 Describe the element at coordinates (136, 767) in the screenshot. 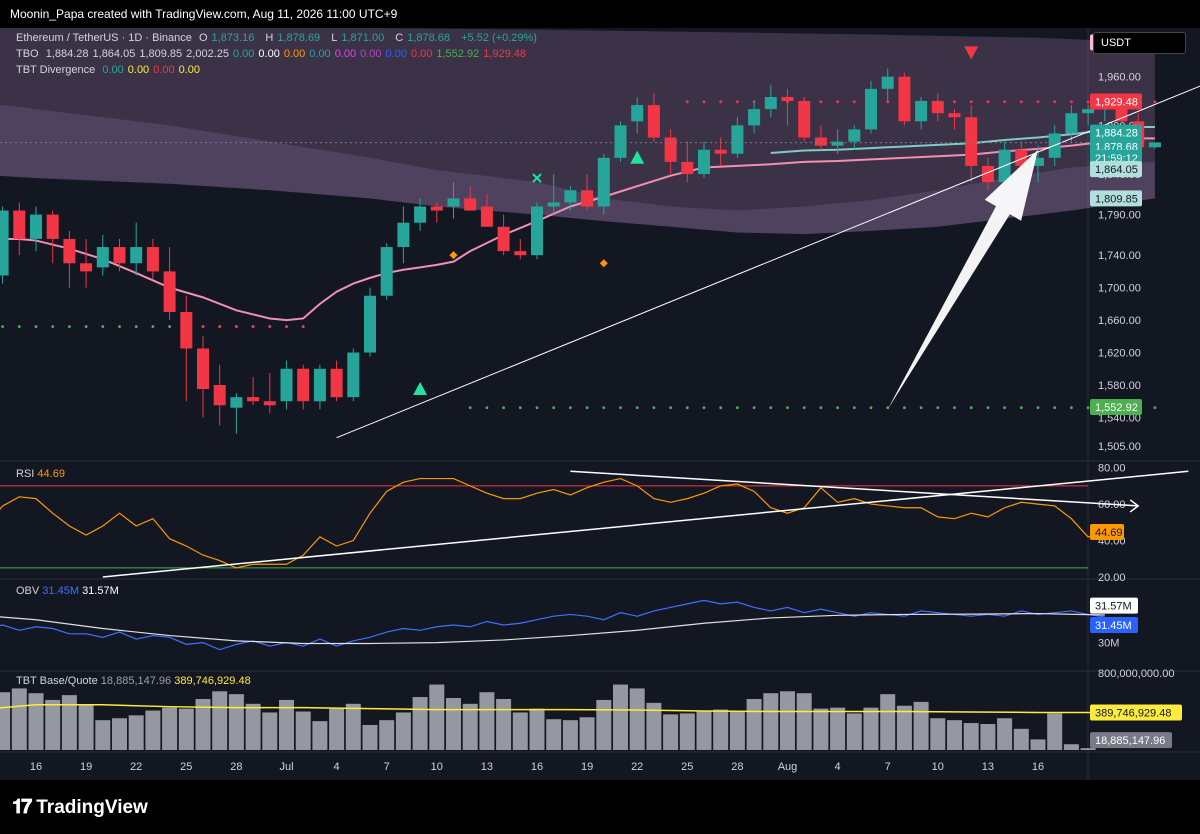

I see `time-axis-label: 22` at that location.